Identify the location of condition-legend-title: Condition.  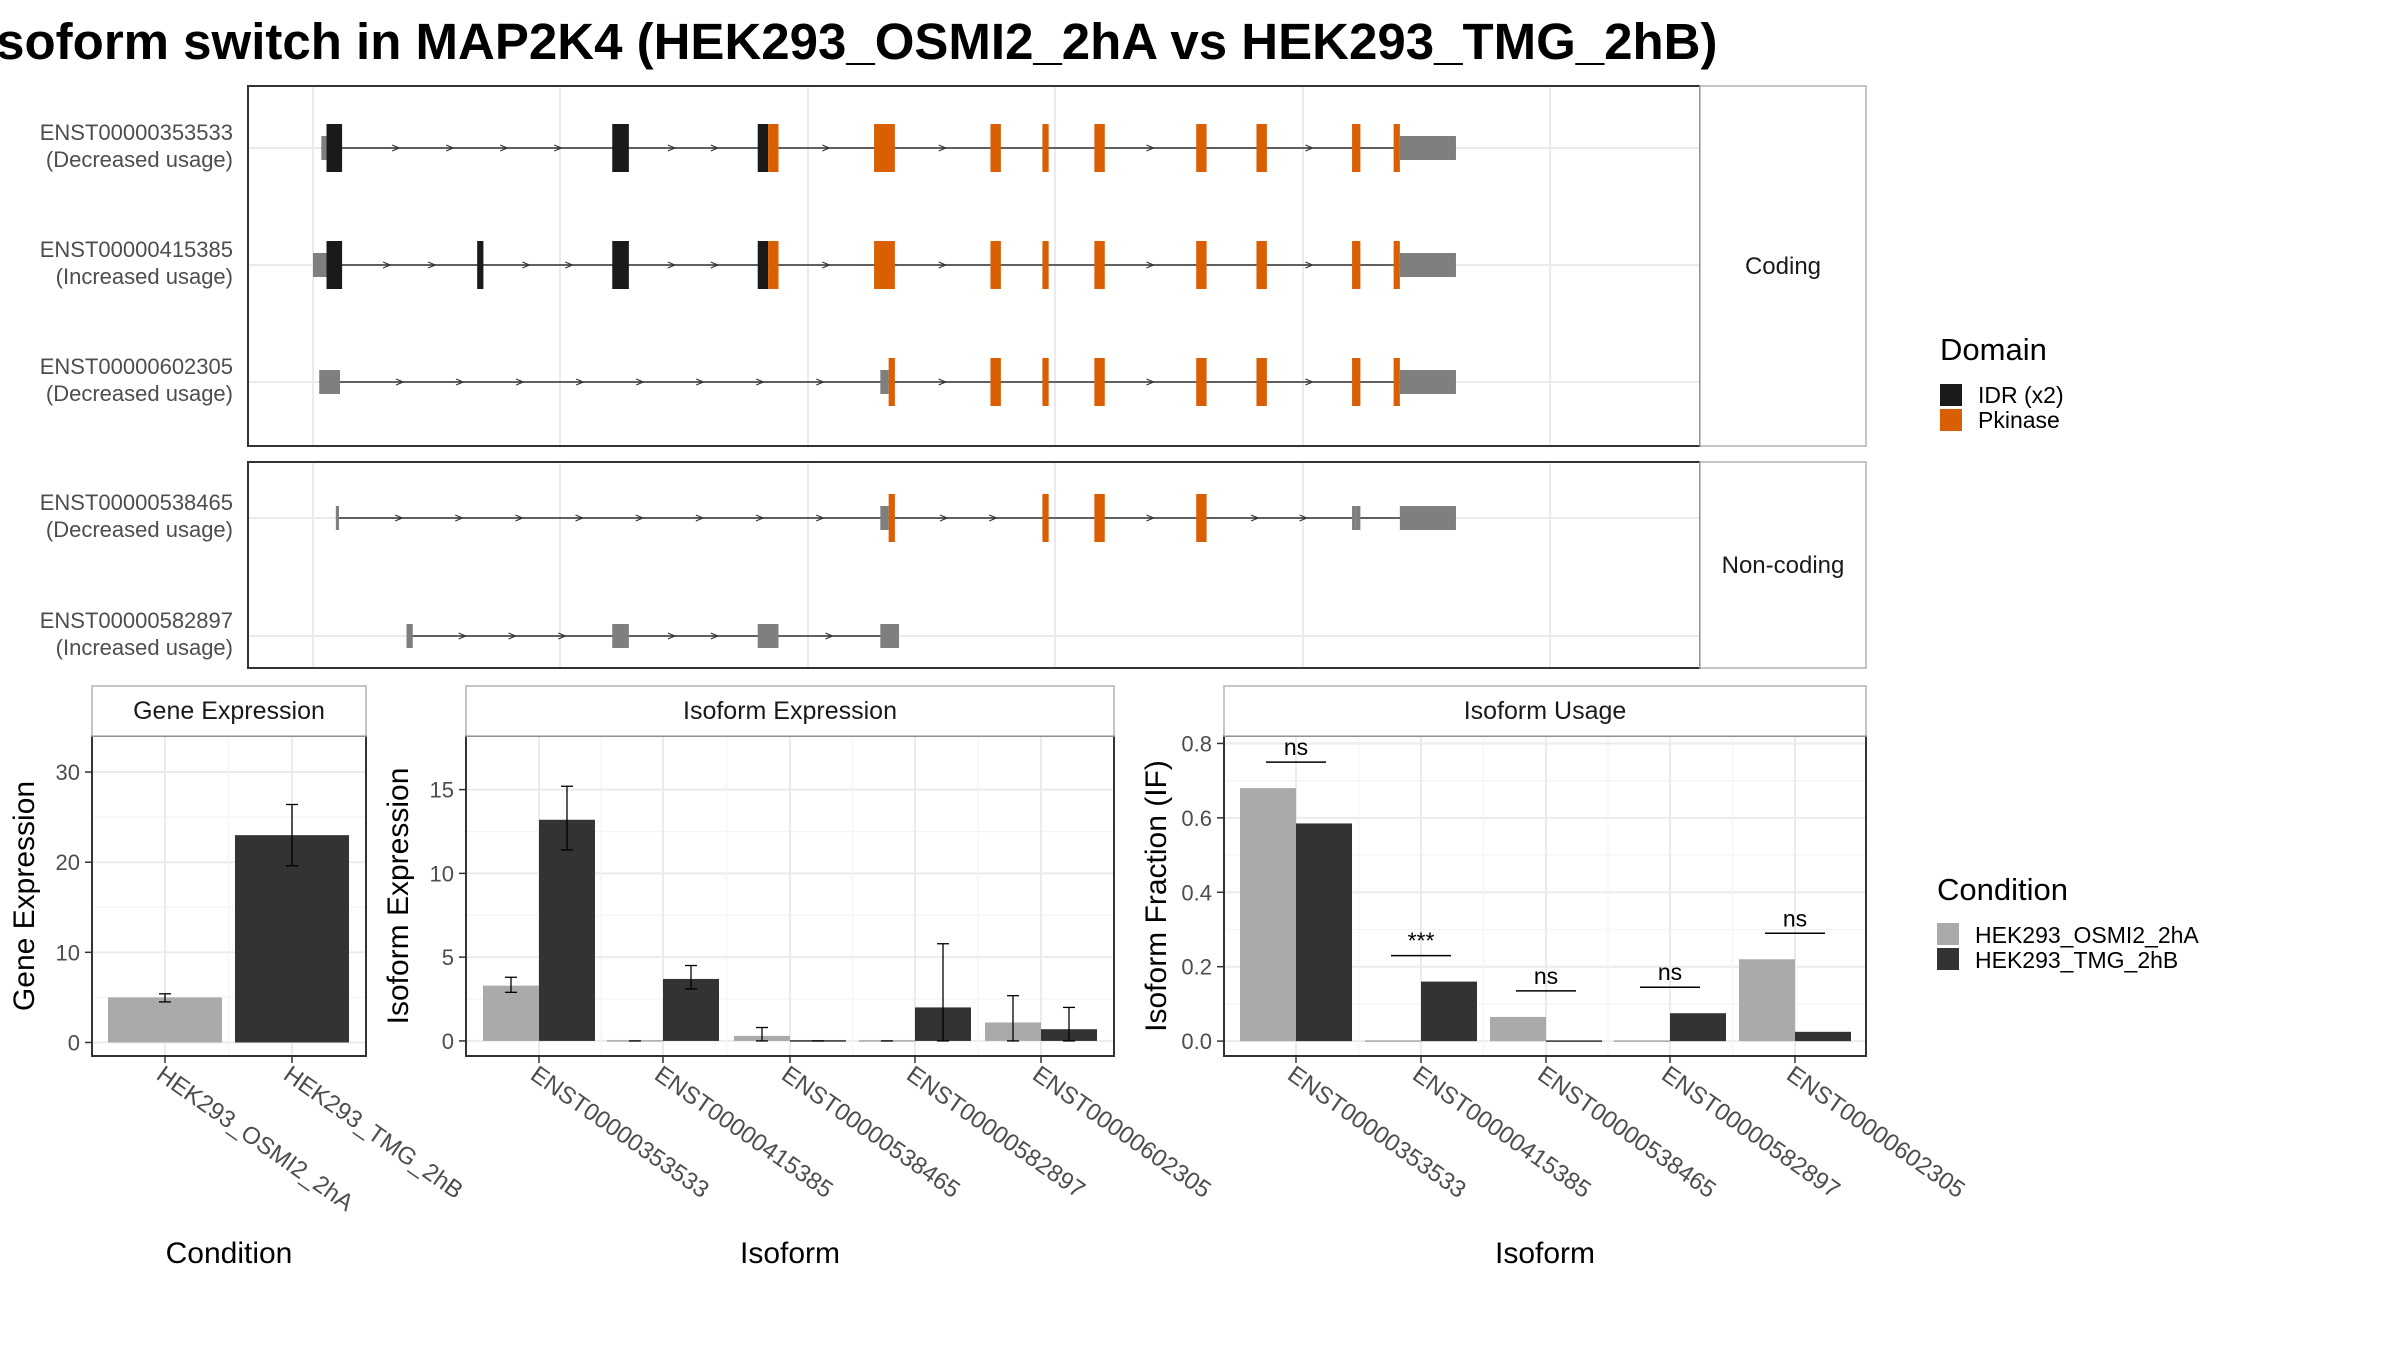
(2002, 889).